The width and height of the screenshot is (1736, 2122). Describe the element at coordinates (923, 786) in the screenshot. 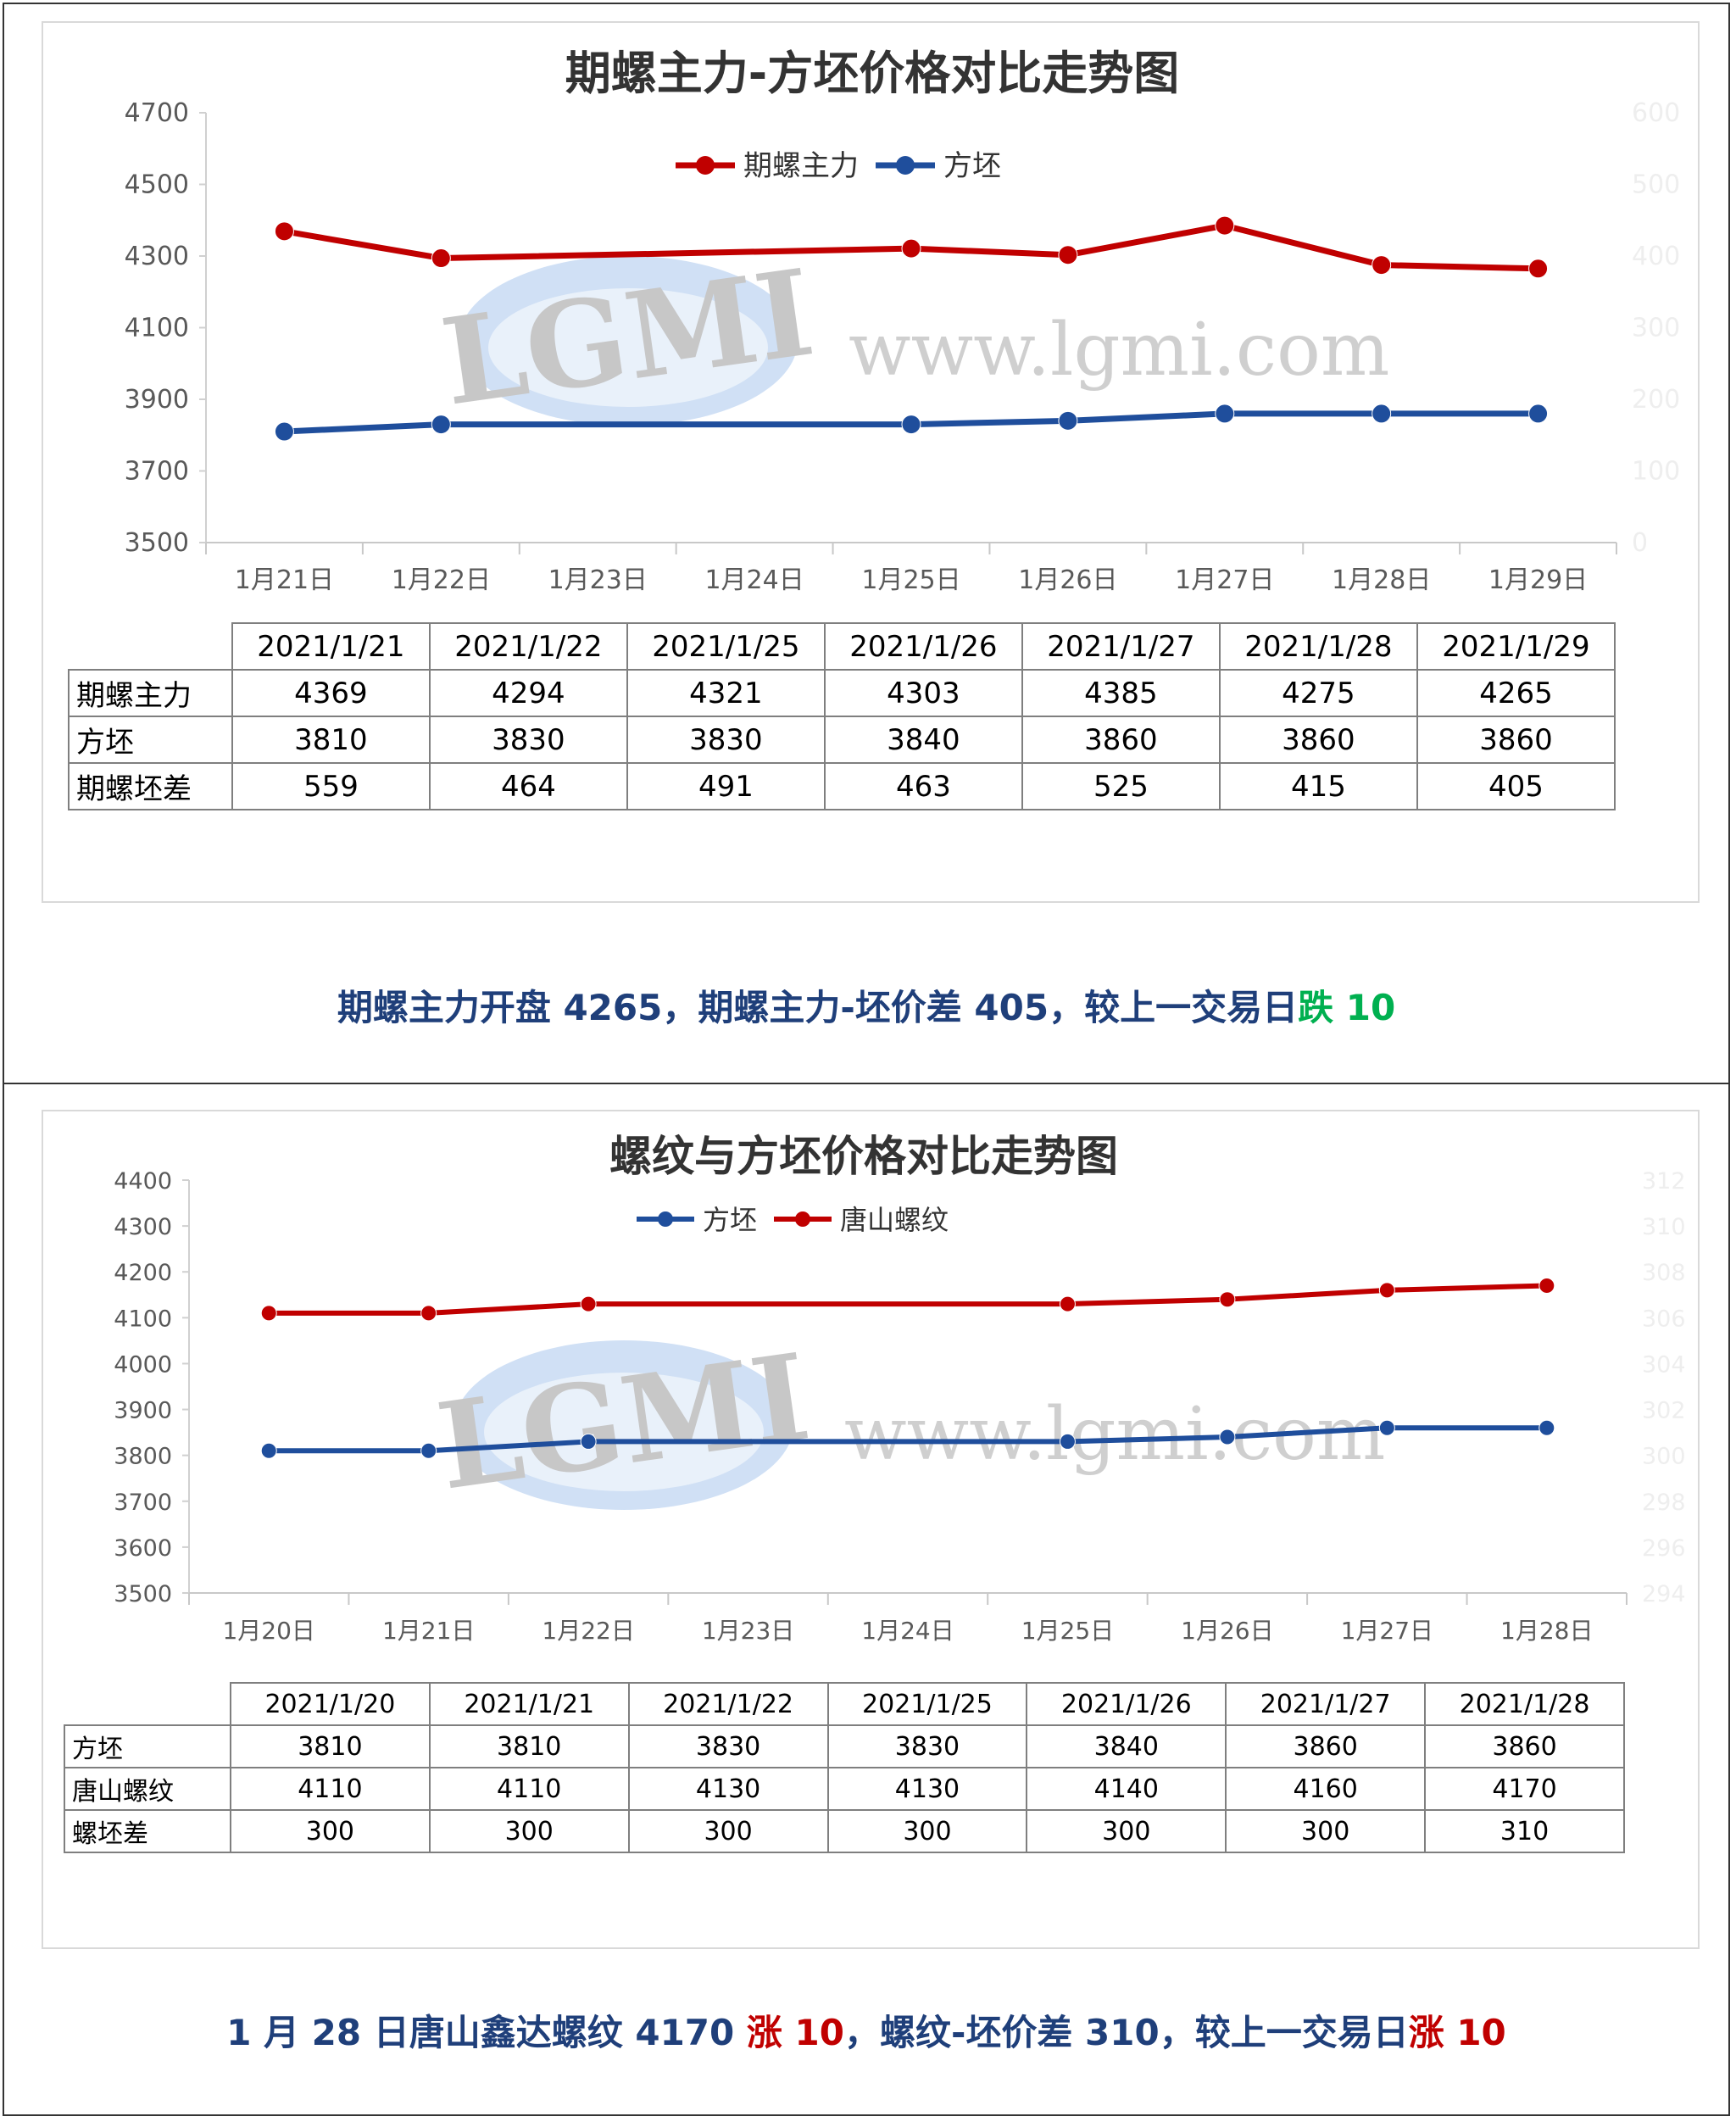

I see `table-cell: 463` at that location.